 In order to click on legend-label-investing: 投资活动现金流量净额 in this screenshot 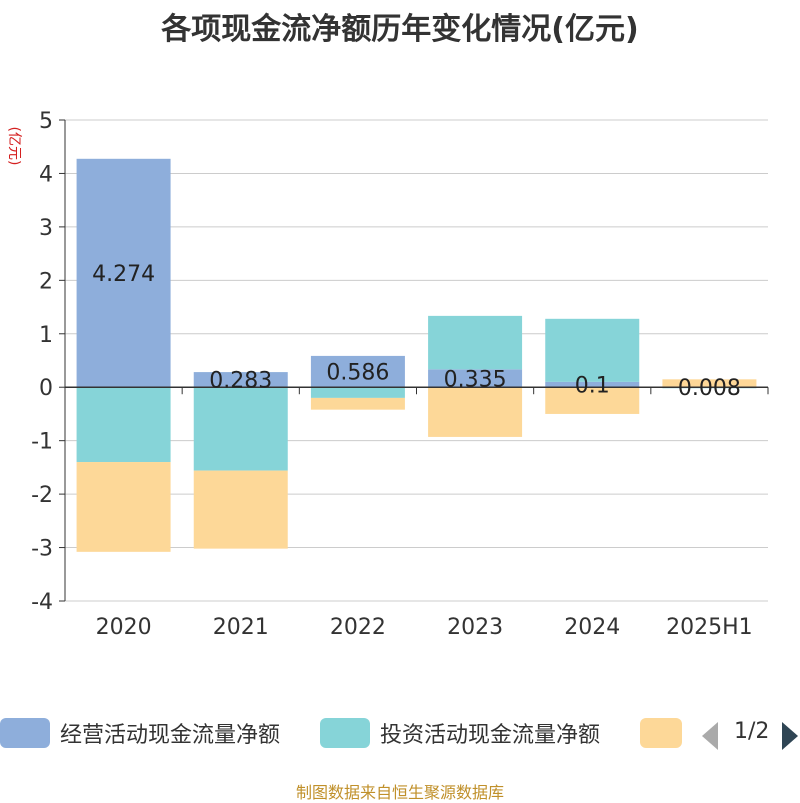, I will do `click(490, 733)`.